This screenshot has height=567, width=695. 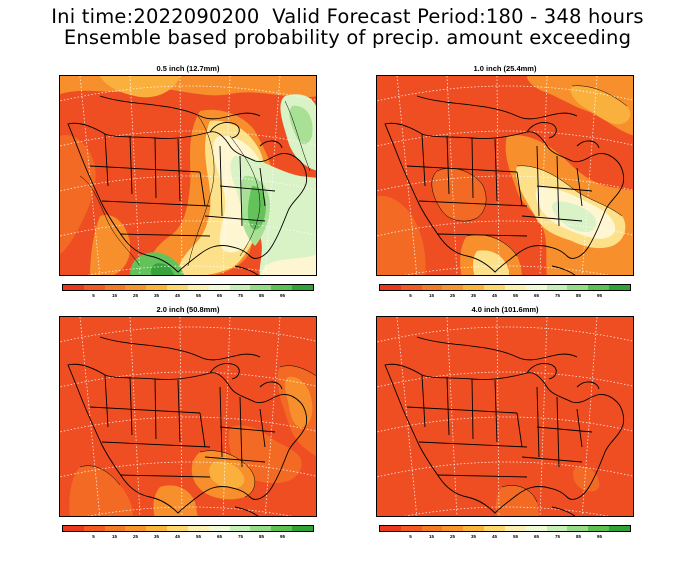 I want to click on panel-title: 1.0 inch (25.4mm), so click(x=505, y=68).